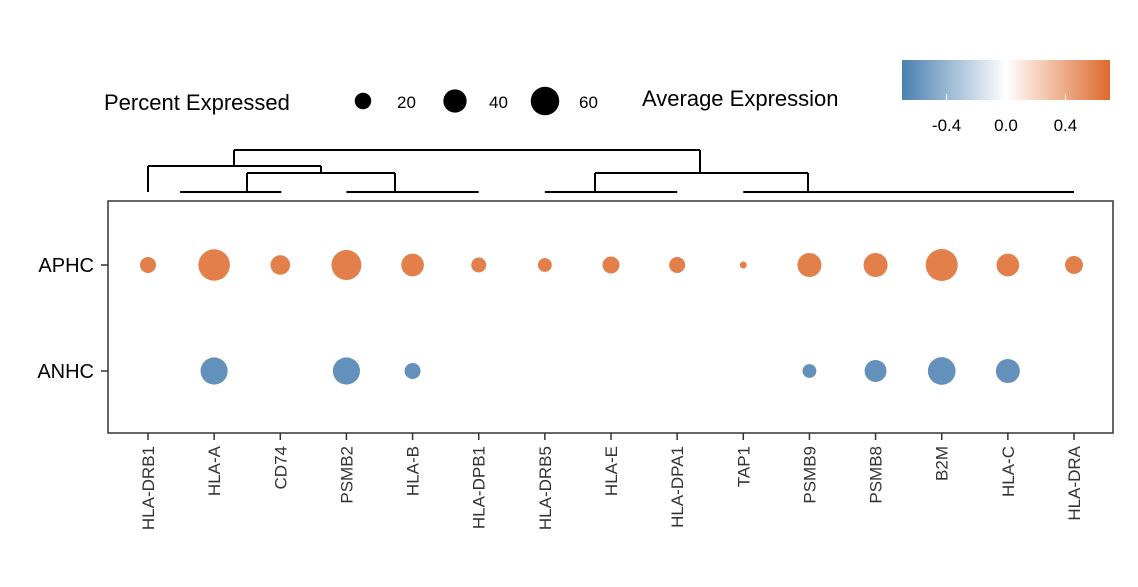  I want to click on x-tick-label: HLA-C, so click(1008, 471).